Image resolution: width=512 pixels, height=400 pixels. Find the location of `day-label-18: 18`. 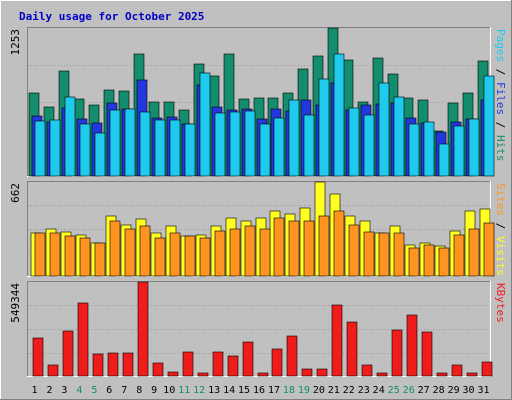

day-label-18: 18 is located at coordinates (289, 390).